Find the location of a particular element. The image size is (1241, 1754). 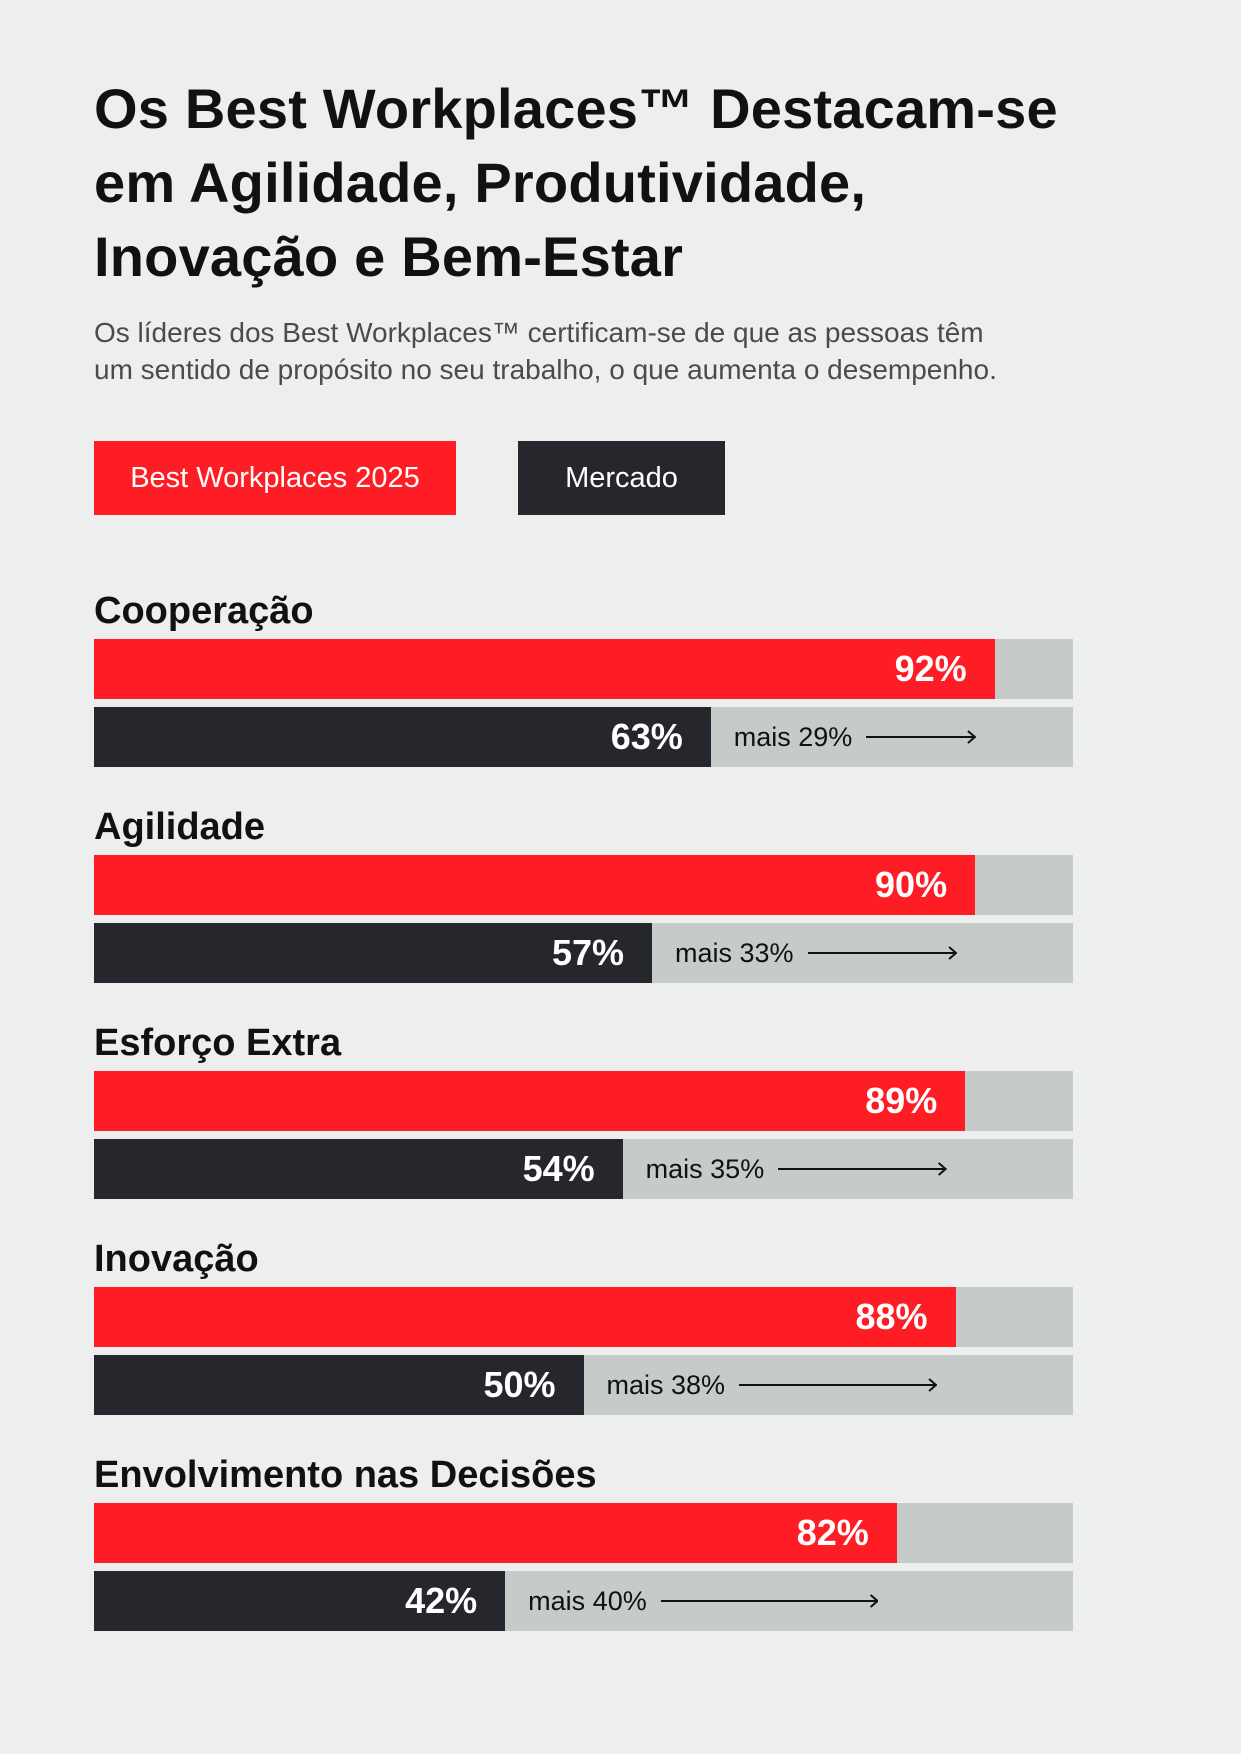

bar-best-workplaces: 92% is located at coordinates (544, 669).